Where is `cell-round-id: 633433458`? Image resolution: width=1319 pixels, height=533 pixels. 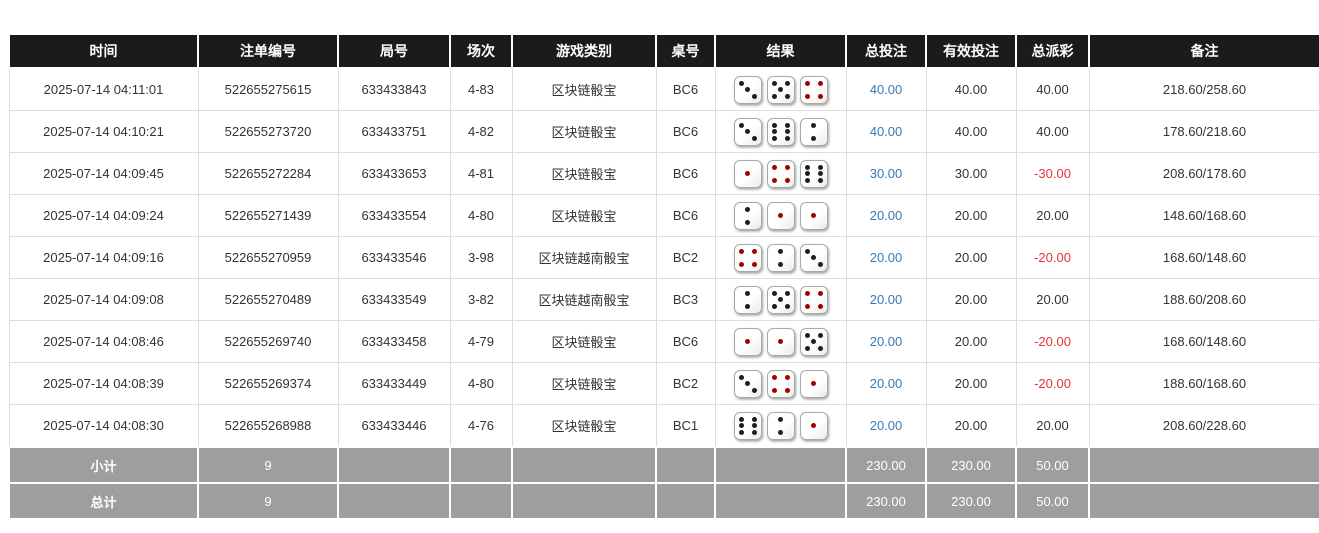 cell-round-id: 633433458 is located at coordinates (394, 341).